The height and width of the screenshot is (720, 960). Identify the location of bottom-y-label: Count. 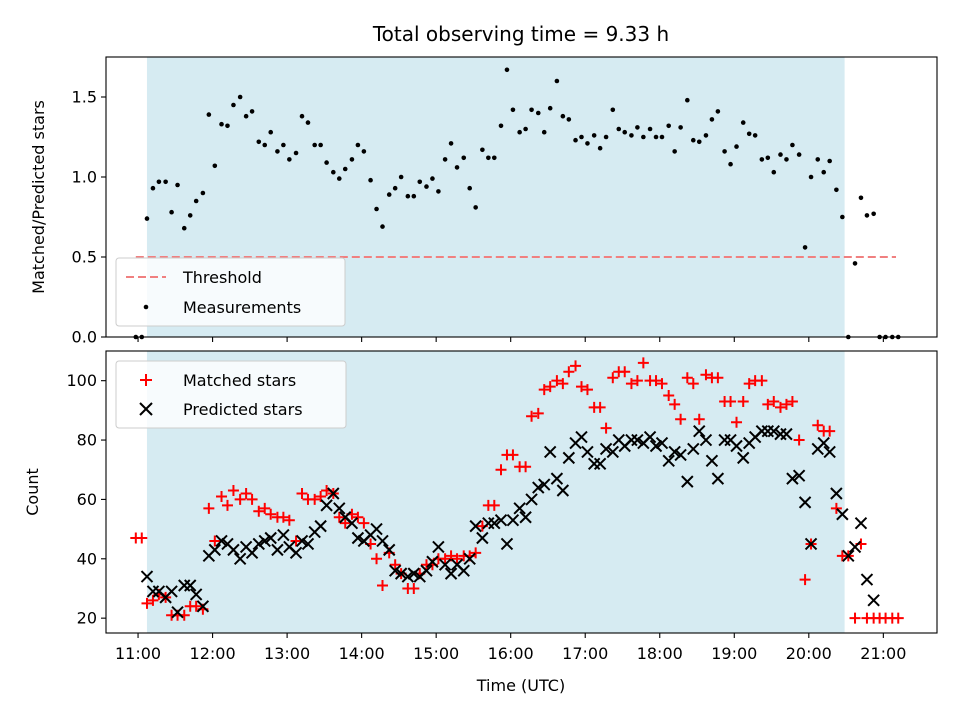
(32, 492).